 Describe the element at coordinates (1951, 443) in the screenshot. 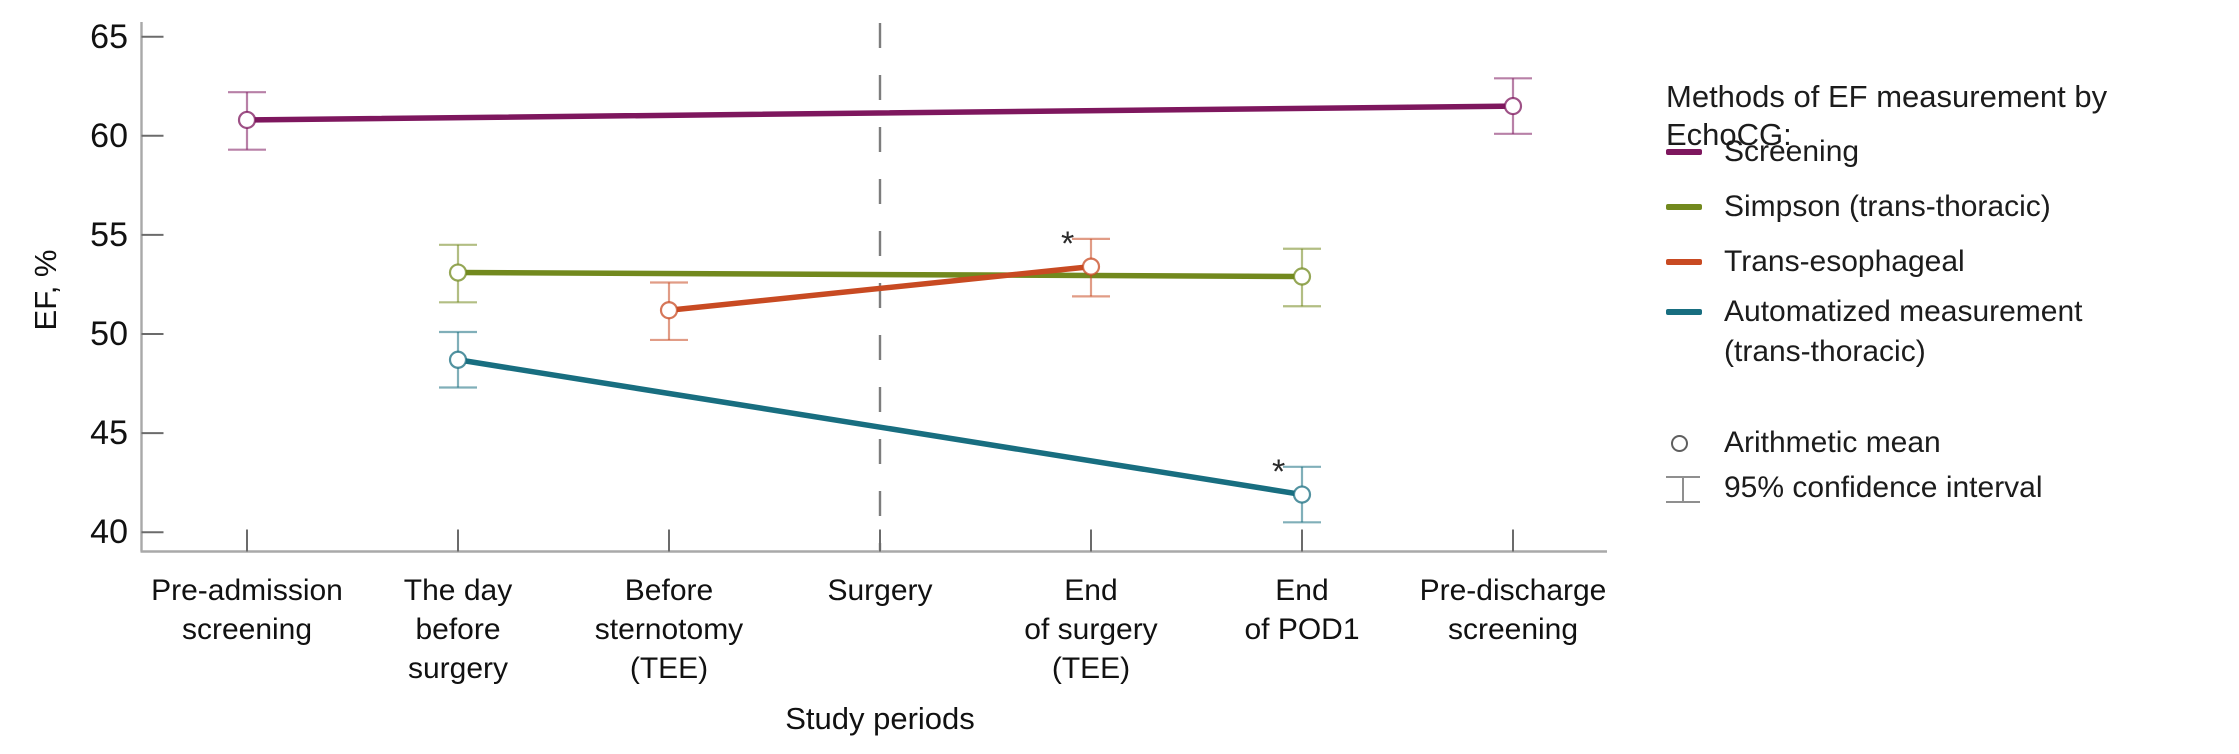

I see `legend-marker-item: Arithmetic mean` at that location.